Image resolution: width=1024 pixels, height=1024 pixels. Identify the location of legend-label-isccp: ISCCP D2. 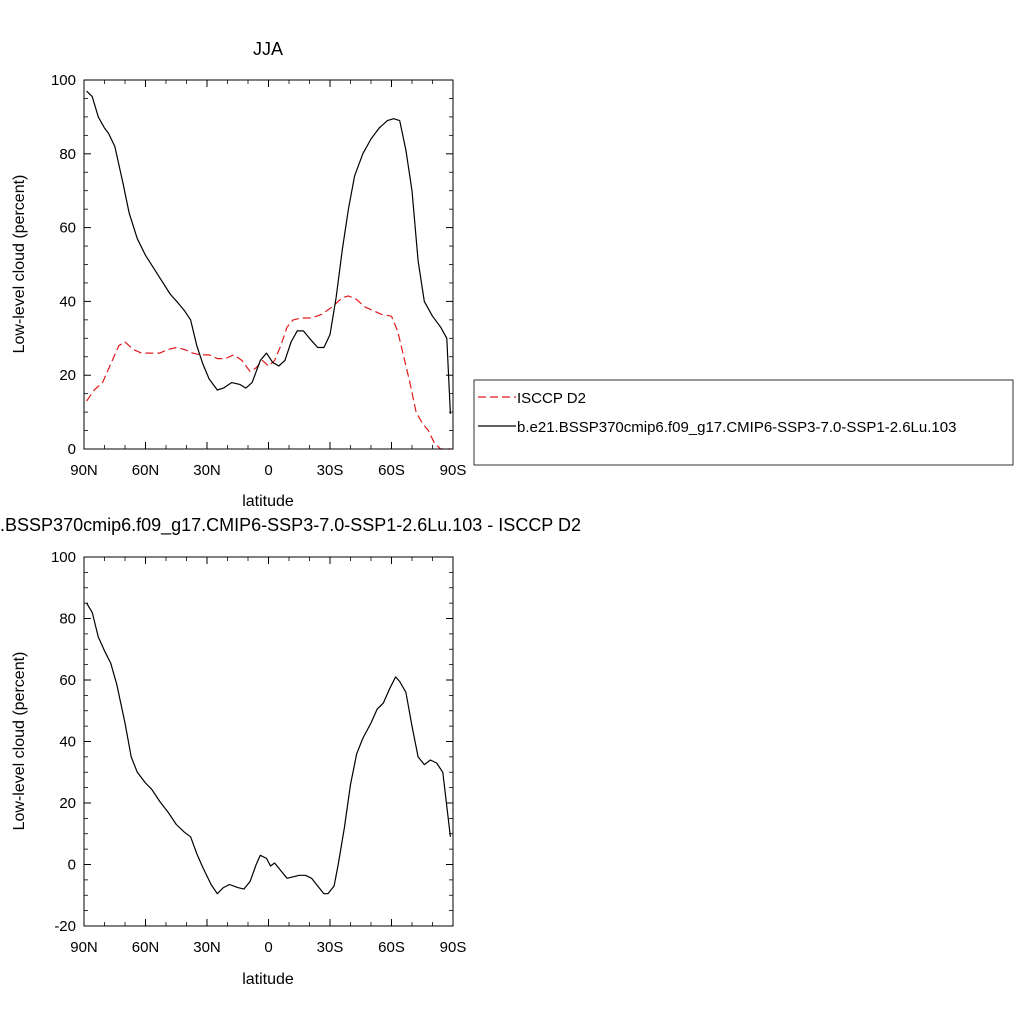
(551, 398).